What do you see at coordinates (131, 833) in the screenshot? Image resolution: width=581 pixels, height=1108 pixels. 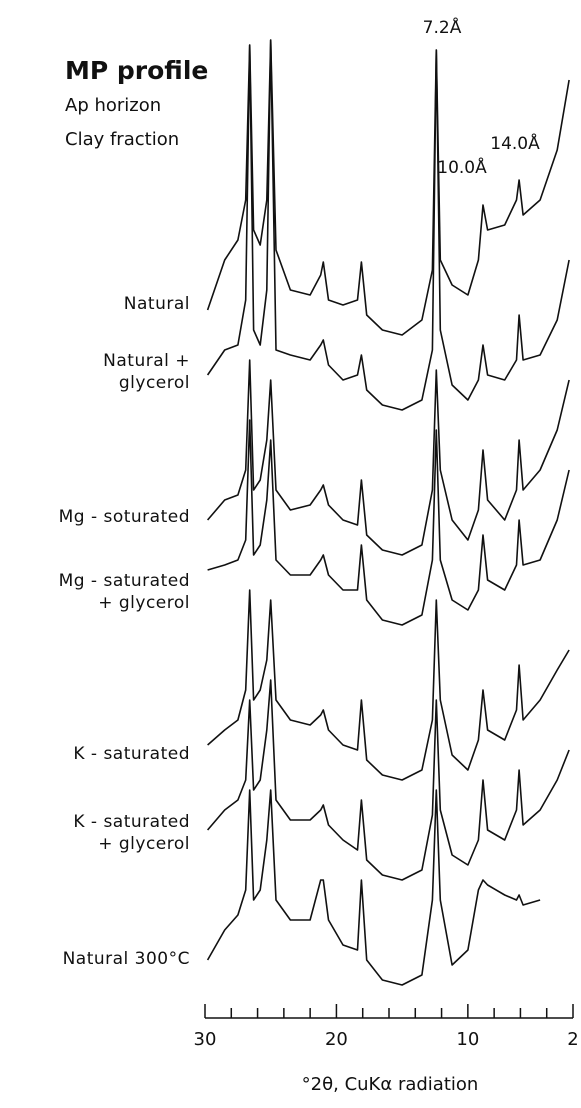 I see `series-label: K - saturated + glycerol` at bounding box center [131, 833].